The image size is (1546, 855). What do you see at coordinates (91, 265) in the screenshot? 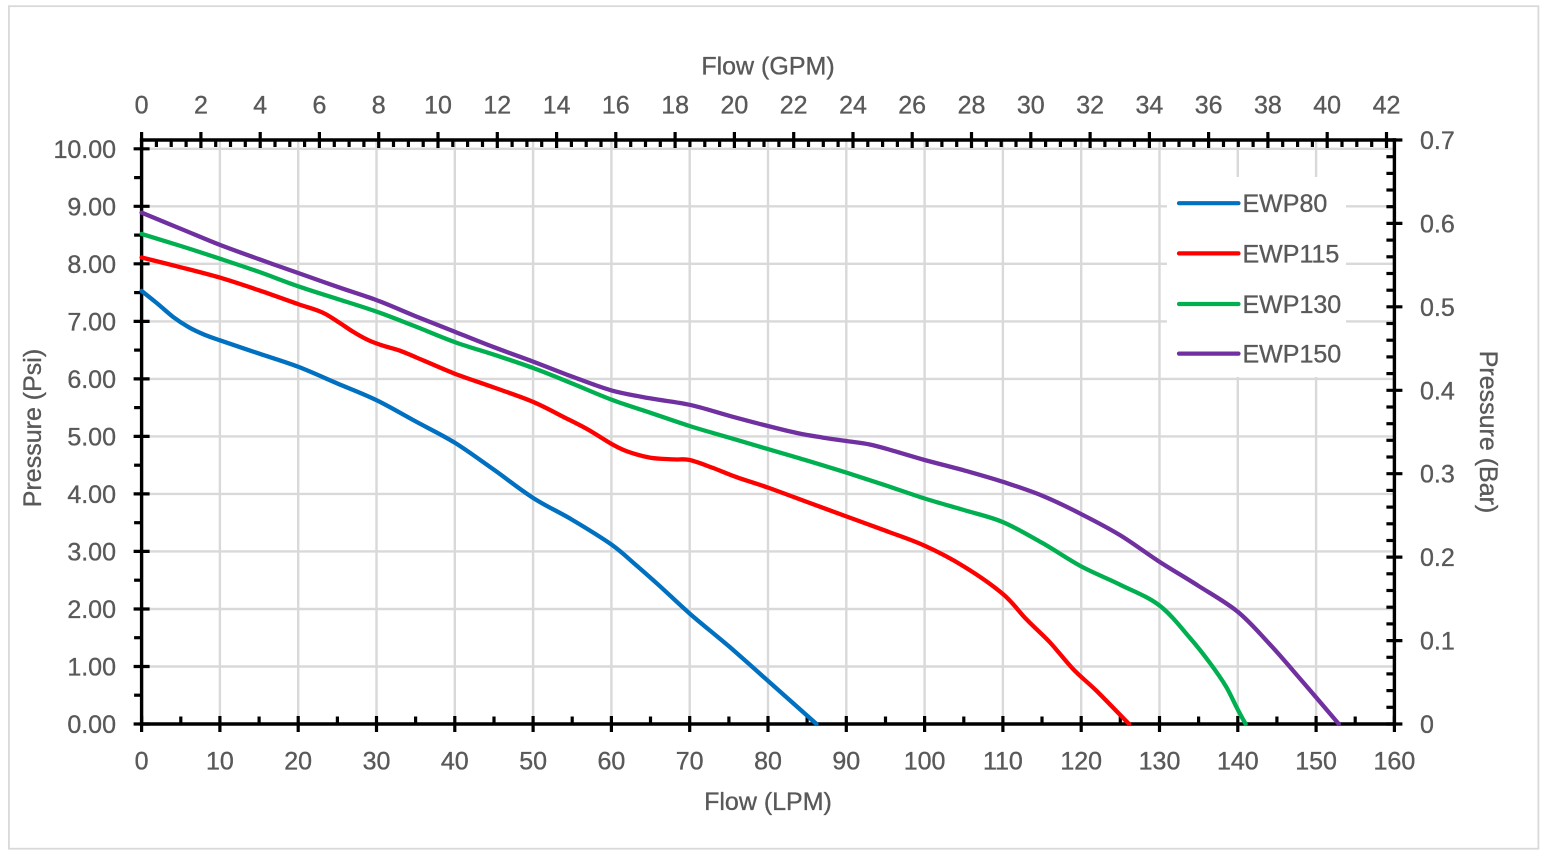
I see `svg-text: 8.00` at bounding box center [91, 265].